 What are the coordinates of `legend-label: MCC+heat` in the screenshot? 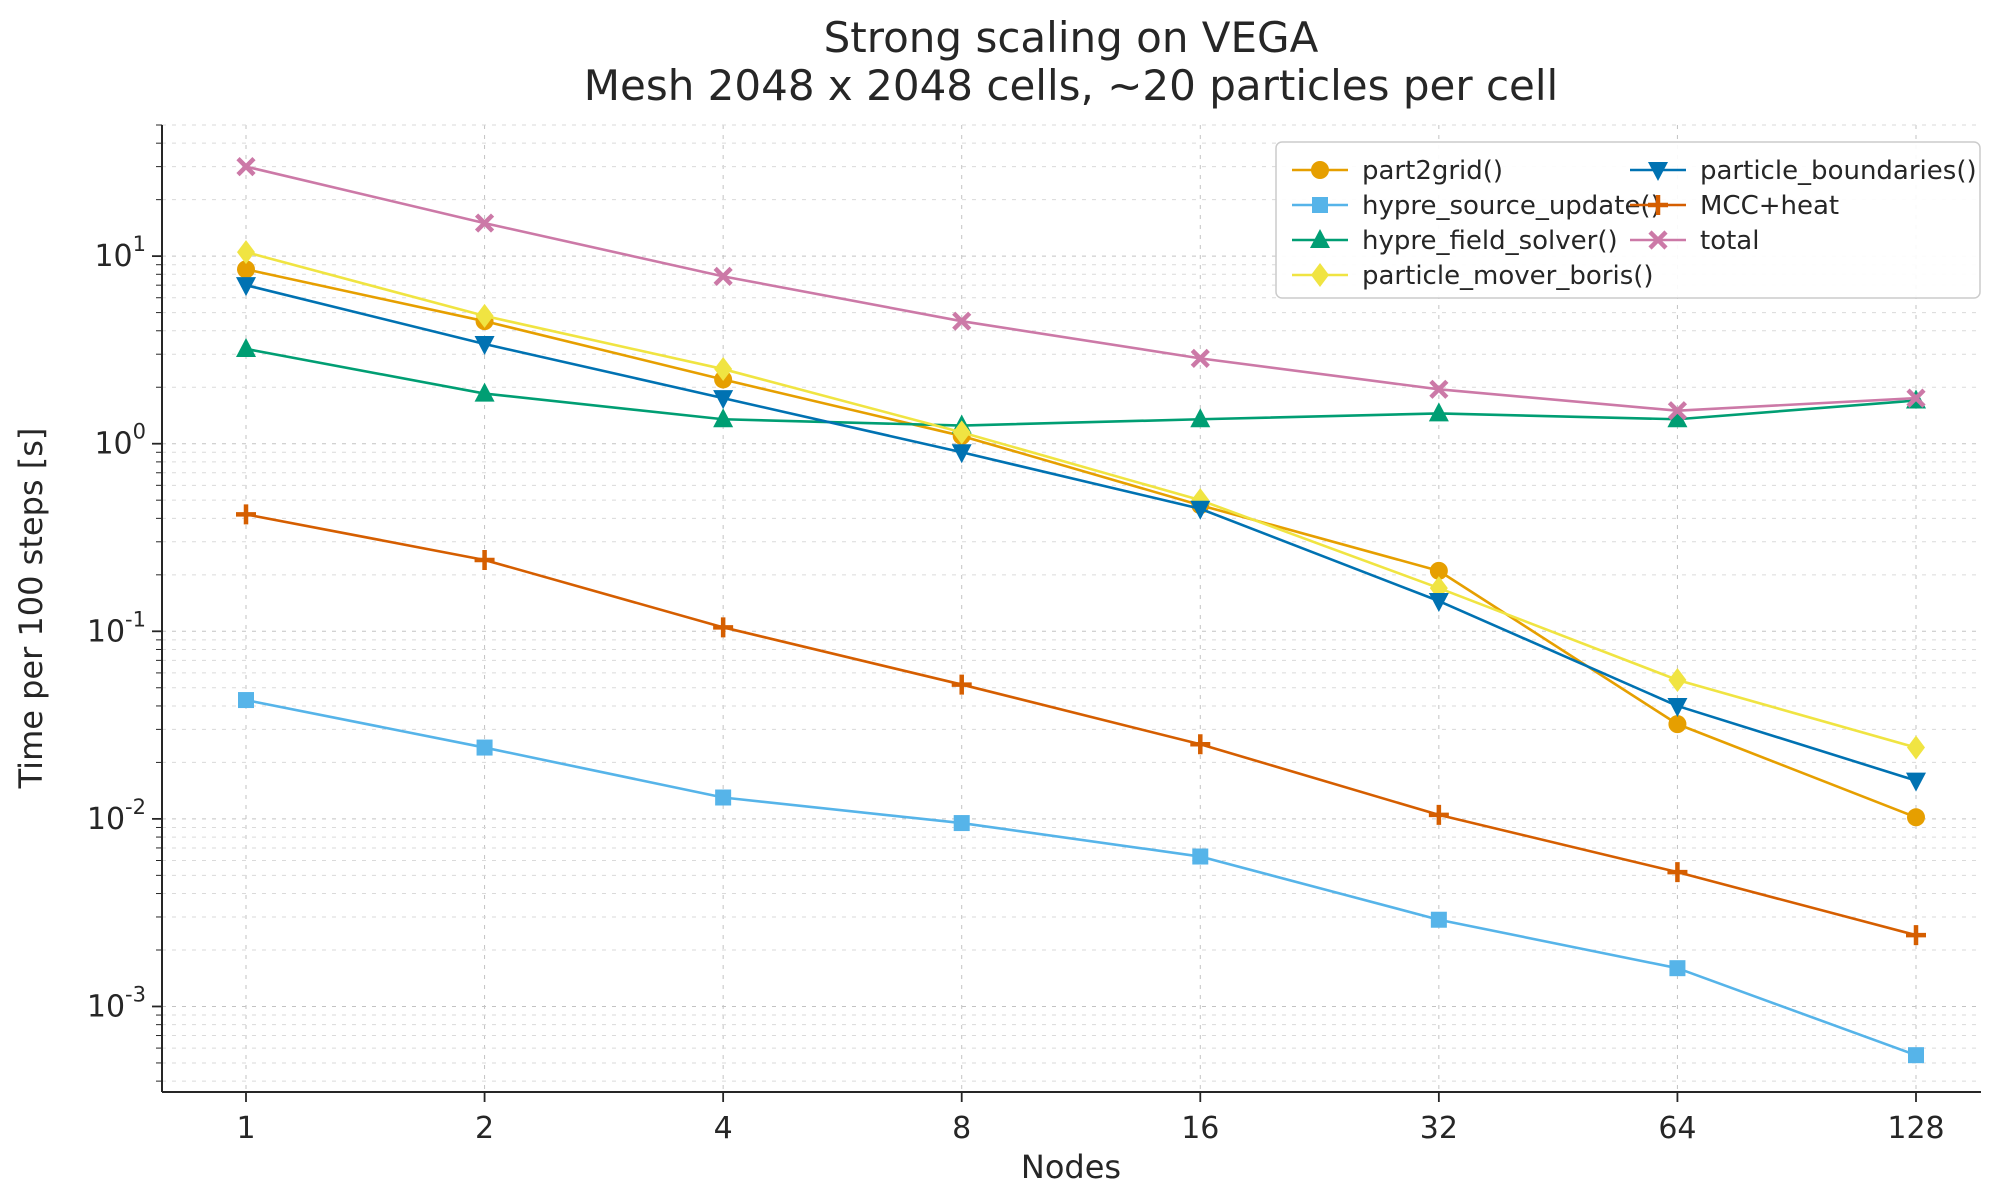 It's located at (1769, 206).